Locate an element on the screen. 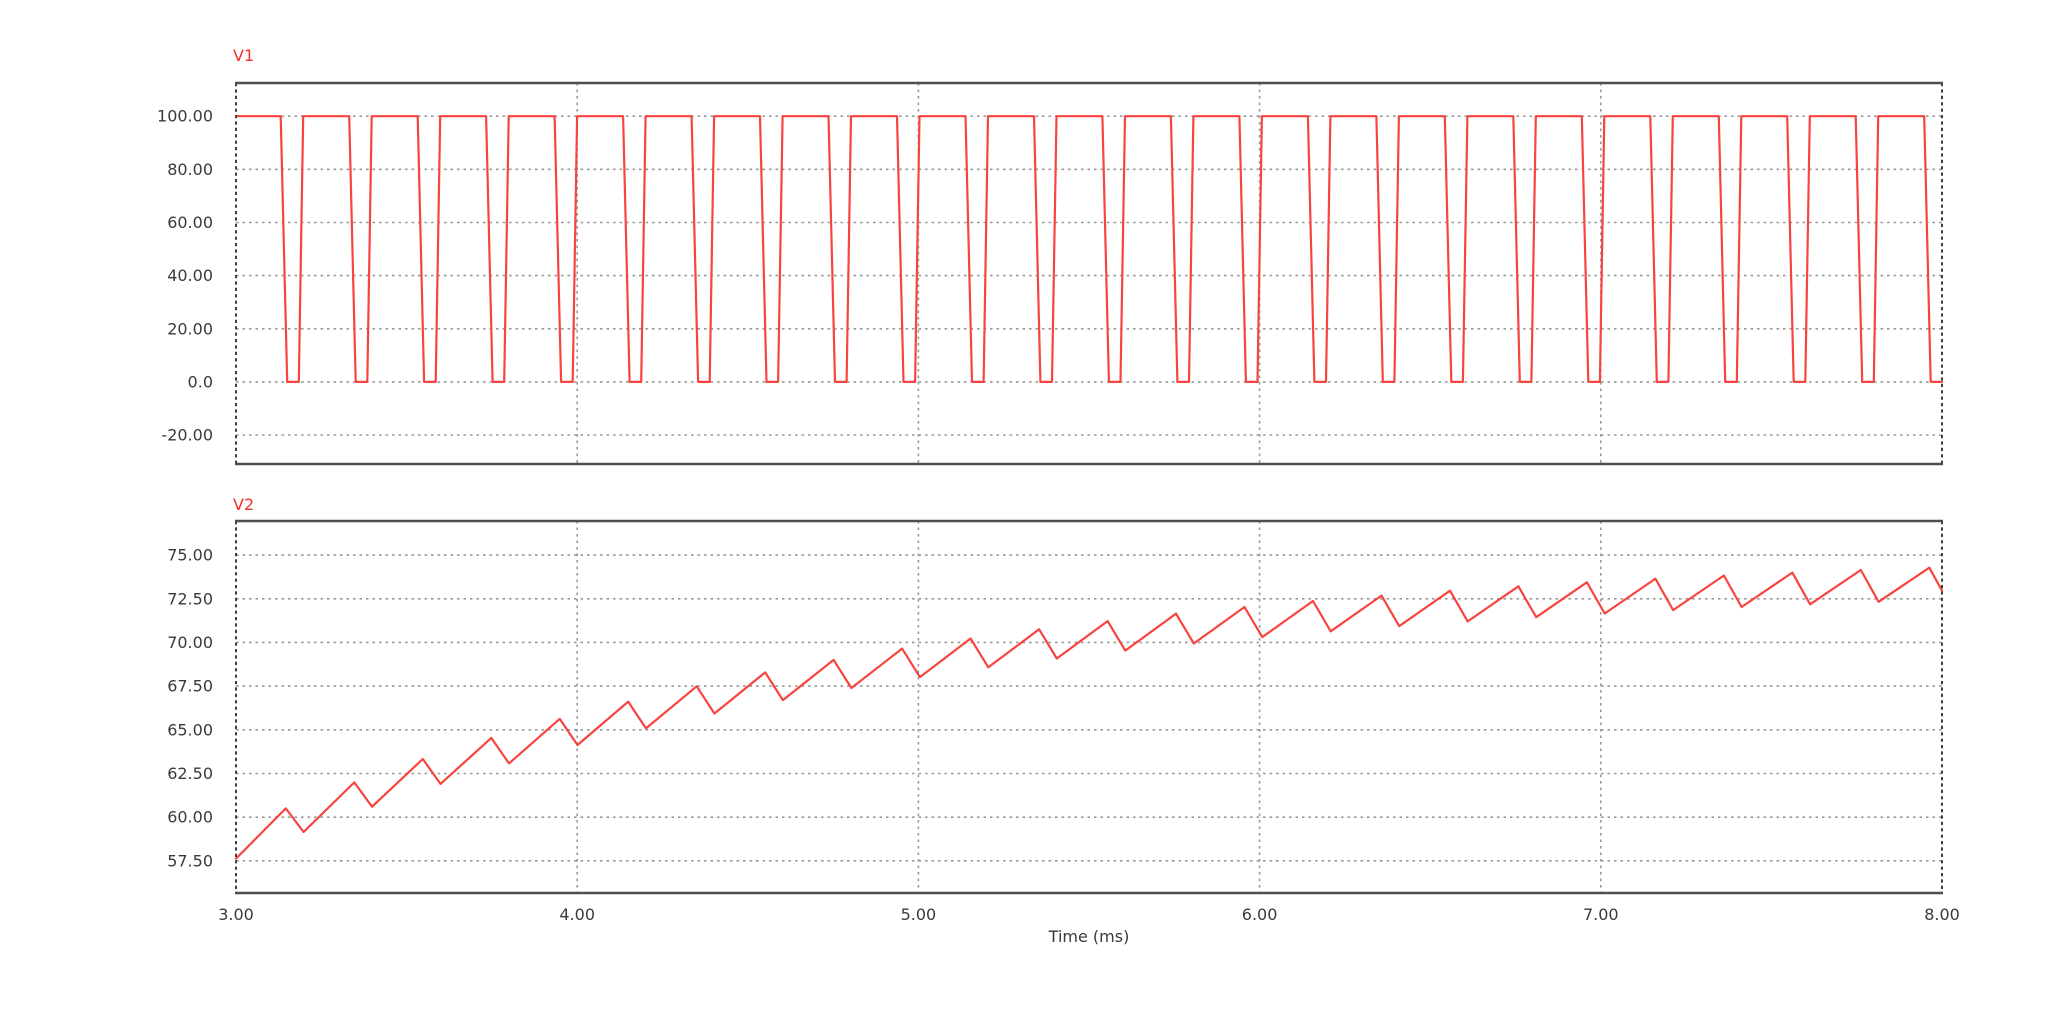  x-axis-title: Time (ms) is located at coordinates (1089, 936).